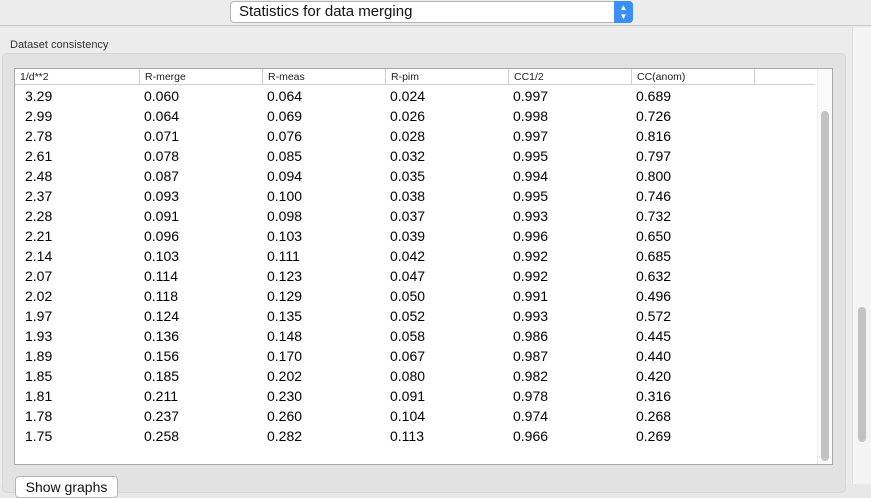 The width and height of the screenshot is (871, 498). I want to click on column-header: 1/d**2, so click(34, 77).